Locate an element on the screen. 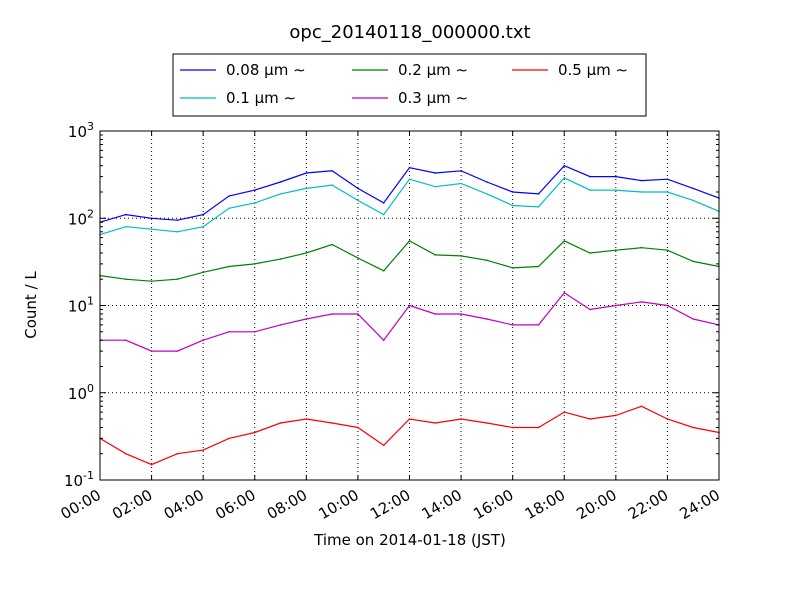  legend-entry: 0.2 μm ∼ is located at coordinates (410, 70).